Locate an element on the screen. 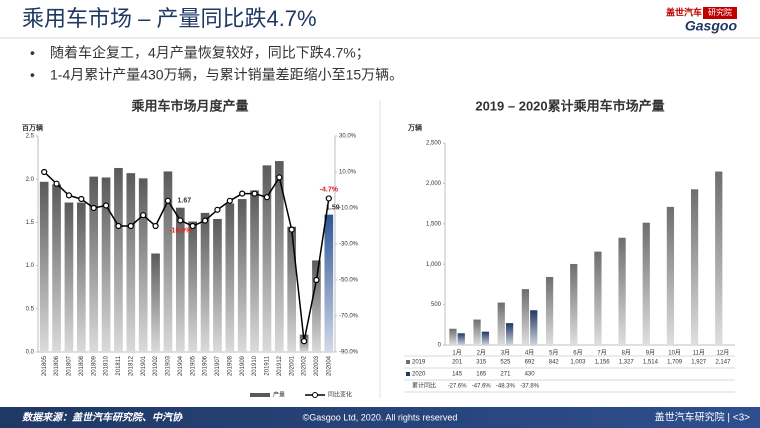 The width and height of the screenshot is (760, 428). y-tick-label: 500 is located at coordinates (436, 305).